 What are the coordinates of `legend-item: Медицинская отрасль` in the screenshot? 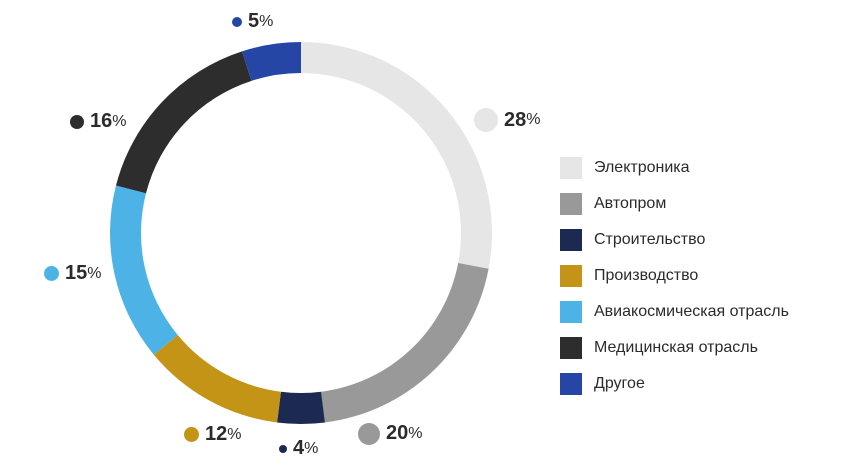 It's located at (674, 348).